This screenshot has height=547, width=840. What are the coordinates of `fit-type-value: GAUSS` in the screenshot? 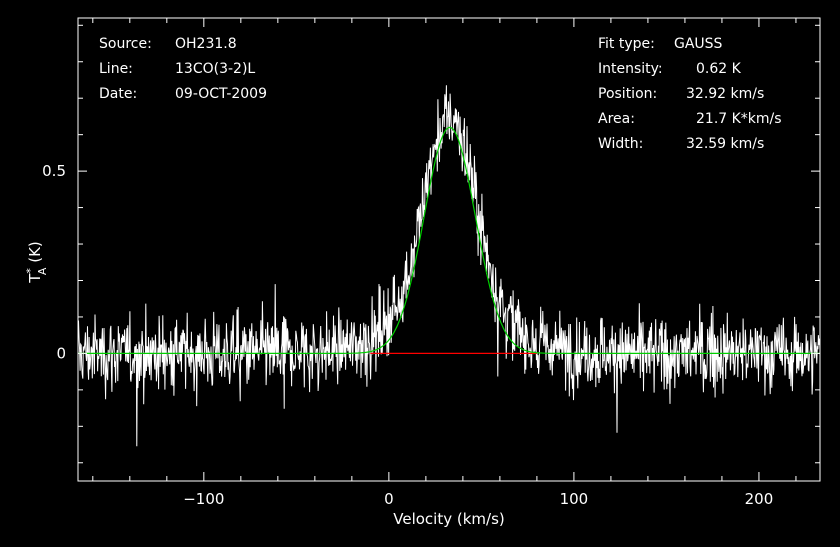 It's located at (698, 44).